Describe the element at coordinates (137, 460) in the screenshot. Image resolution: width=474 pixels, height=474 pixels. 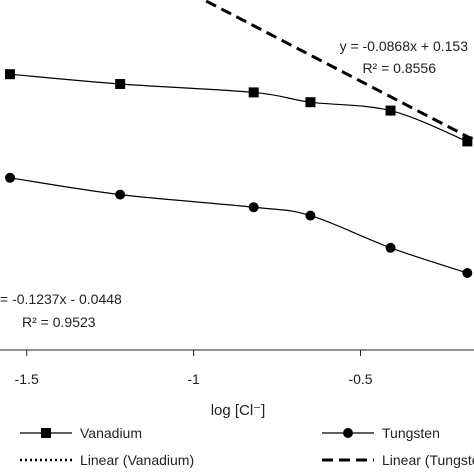
I see `legend-label: Linear (Vanadium)` at that location.